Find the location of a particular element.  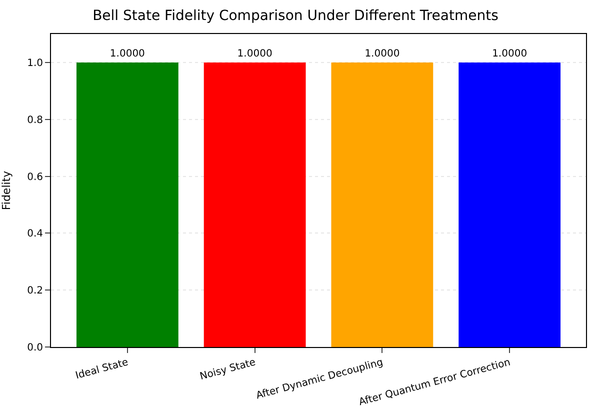

y-tick-label: 0.6 is located at coordinates (35, 177).